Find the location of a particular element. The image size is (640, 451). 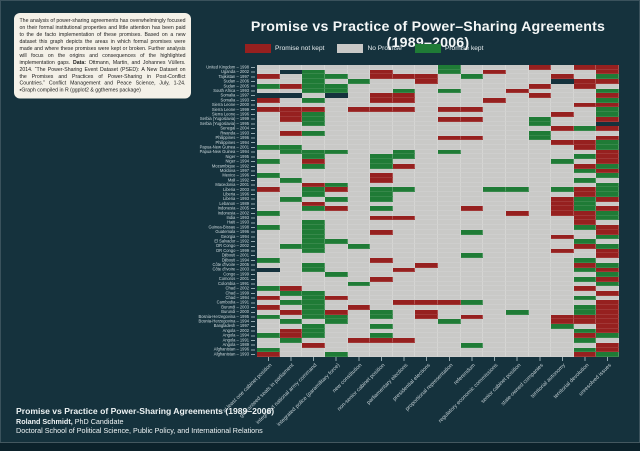

y-axis-label: Bosnia-Herzegovina – 1994 is located at coordinates (223, 321).